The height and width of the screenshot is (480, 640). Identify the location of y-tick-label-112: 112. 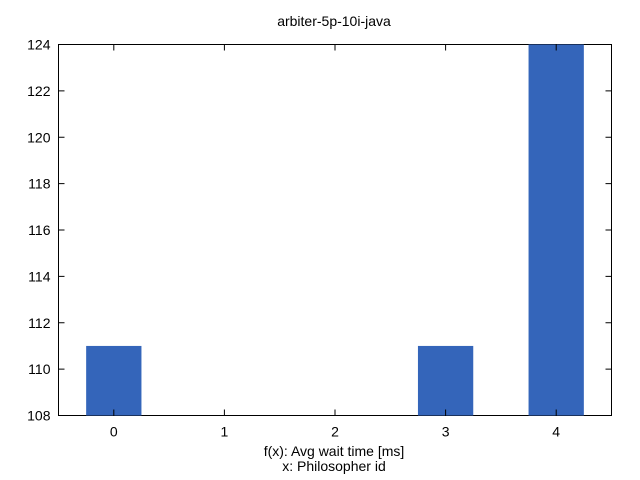
(39, 323).